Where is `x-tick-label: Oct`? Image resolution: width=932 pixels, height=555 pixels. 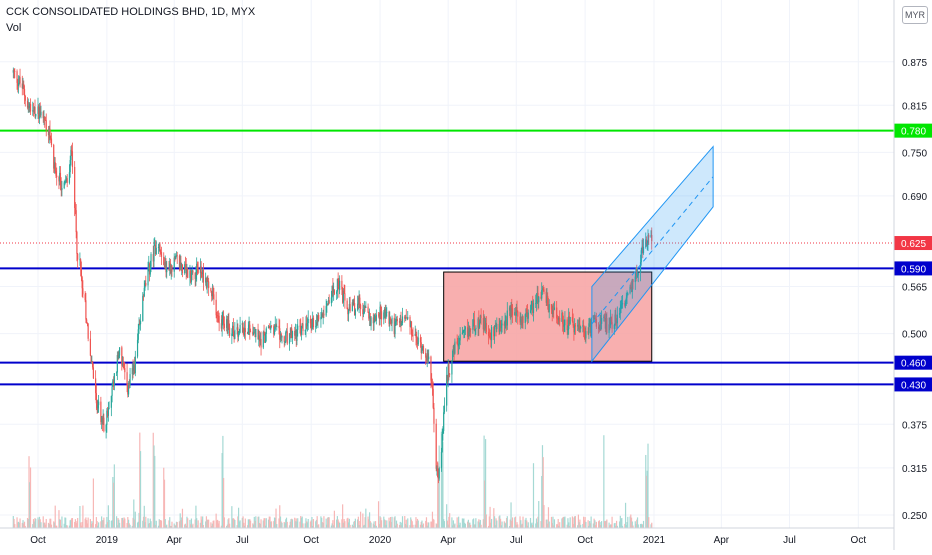
x-tick-label: Oct is located at coordinates (38, 540).